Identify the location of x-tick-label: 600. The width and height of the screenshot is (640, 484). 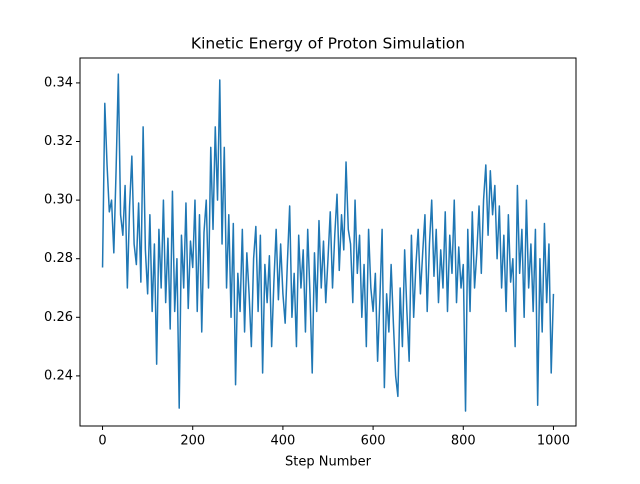
(373, 441).